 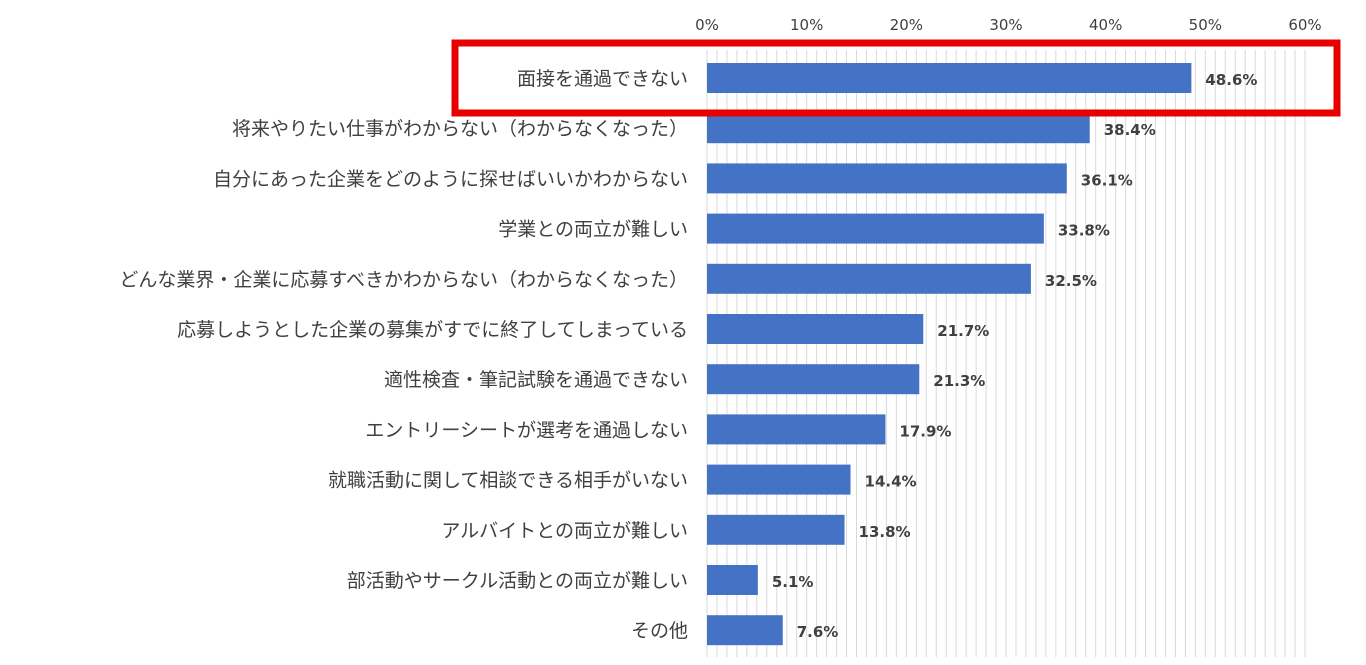 What do you see at coordinates (460, 129) in the screenshot?
I see `category-label: 将来やりたい仕事がわからない（わからなくなった）` at bounding box center [460, 129].